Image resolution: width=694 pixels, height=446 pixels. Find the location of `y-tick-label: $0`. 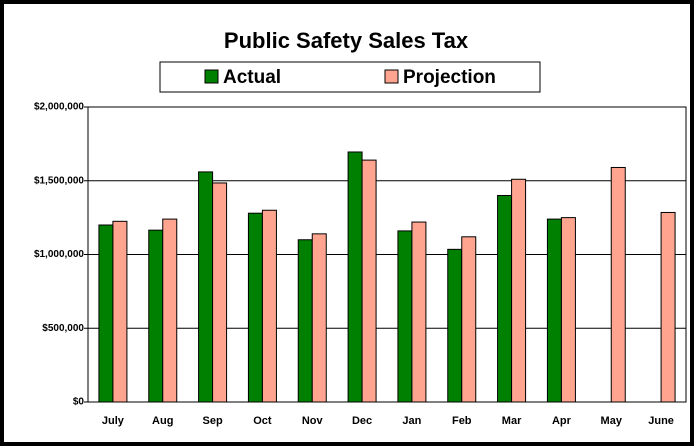

y-tick-label: $0 is located at coordinates (79, 402).